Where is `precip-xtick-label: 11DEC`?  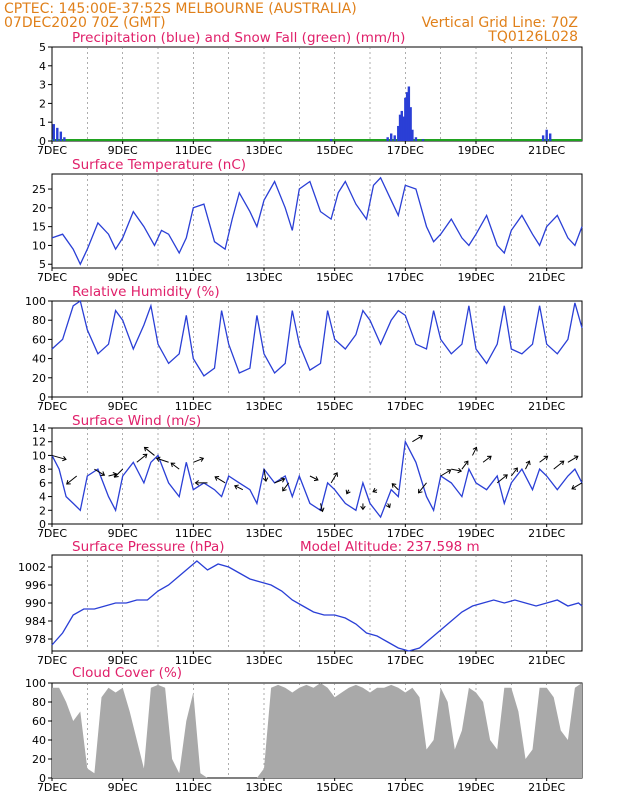
precip-xtick-label: 11DEC is located at coordinates (193, 150).